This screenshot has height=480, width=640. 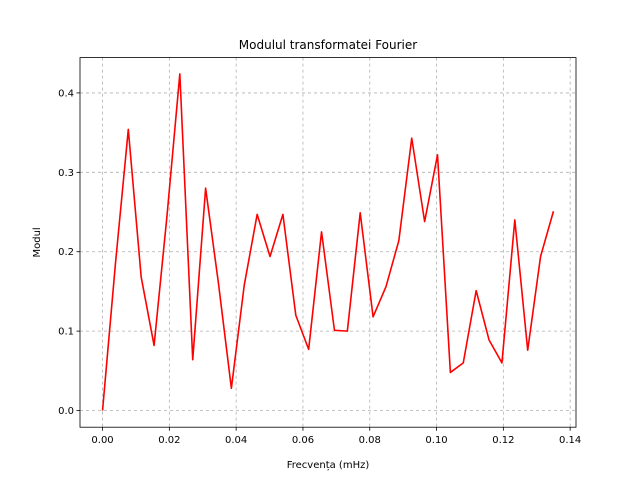 I want to click on y-tick-label: 0.4, so click(x=66, y=93).